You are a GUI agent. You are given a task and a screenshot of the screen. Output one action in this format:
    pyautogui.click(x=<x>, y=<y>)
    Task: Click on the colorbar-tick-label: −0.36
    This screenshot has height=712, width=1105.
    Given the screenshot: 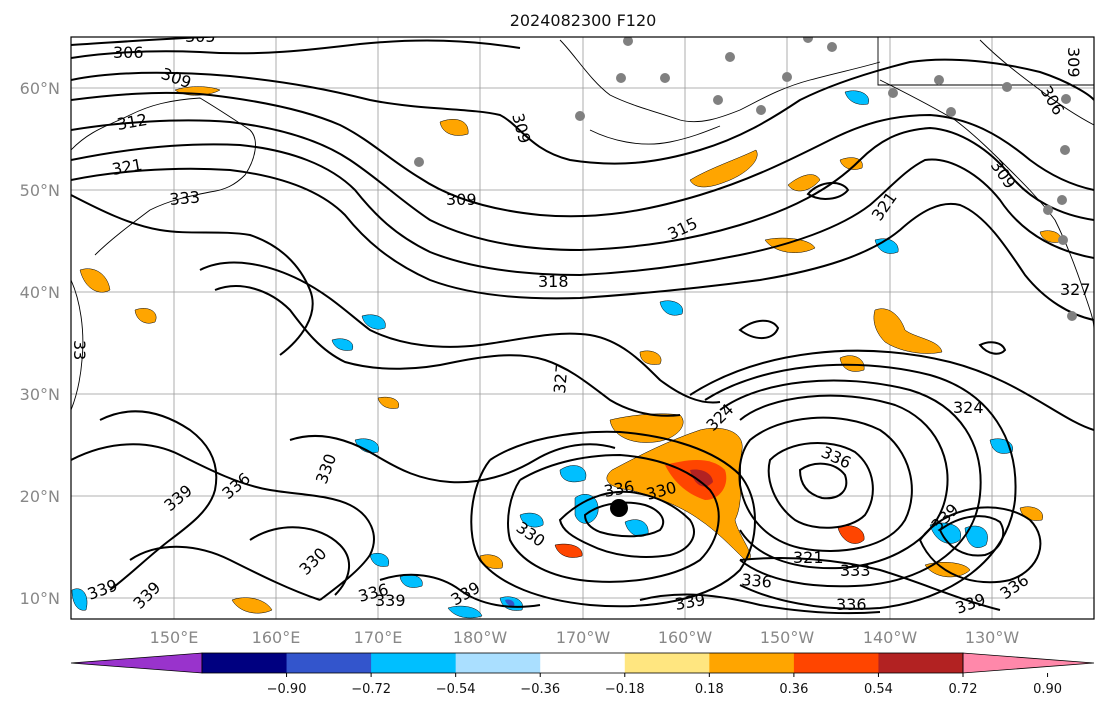 What is the action you would take?
    pyautogui.click(x=540, y=689)
    